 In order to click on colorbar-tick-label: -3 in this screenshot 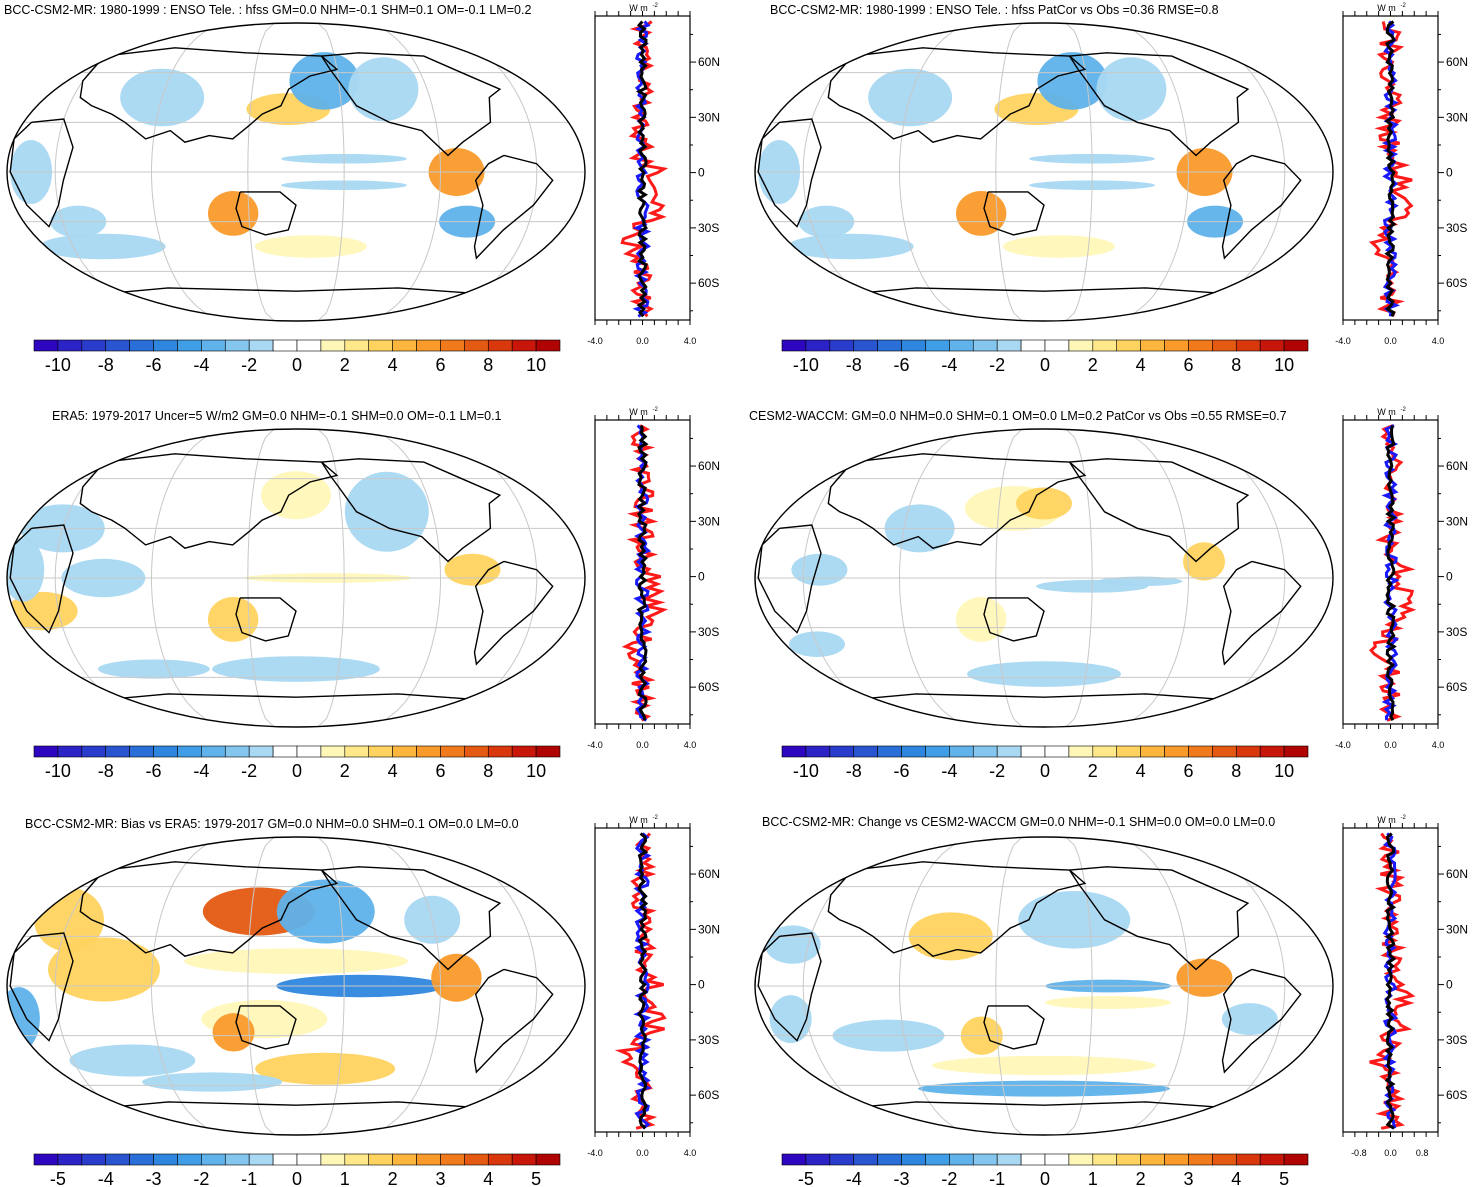, I will do `click(902, 1178)`.